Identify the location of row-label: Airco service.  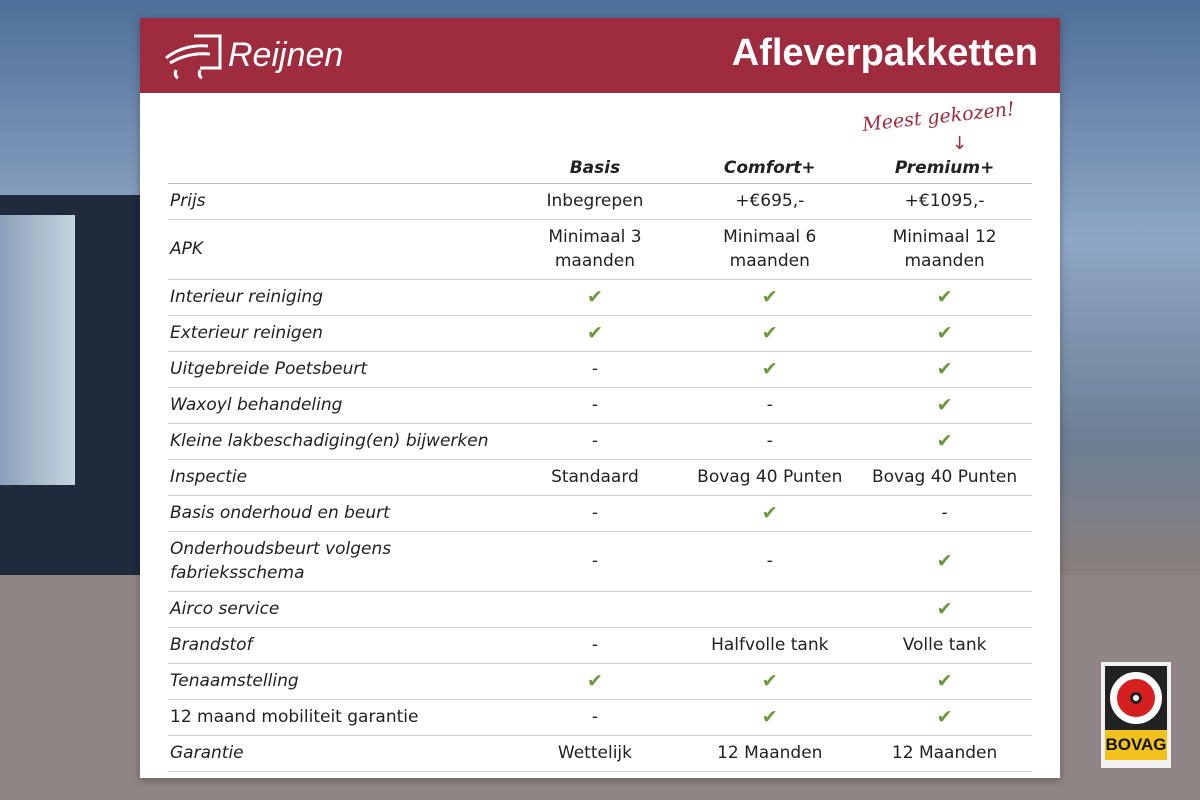
(338, 609).